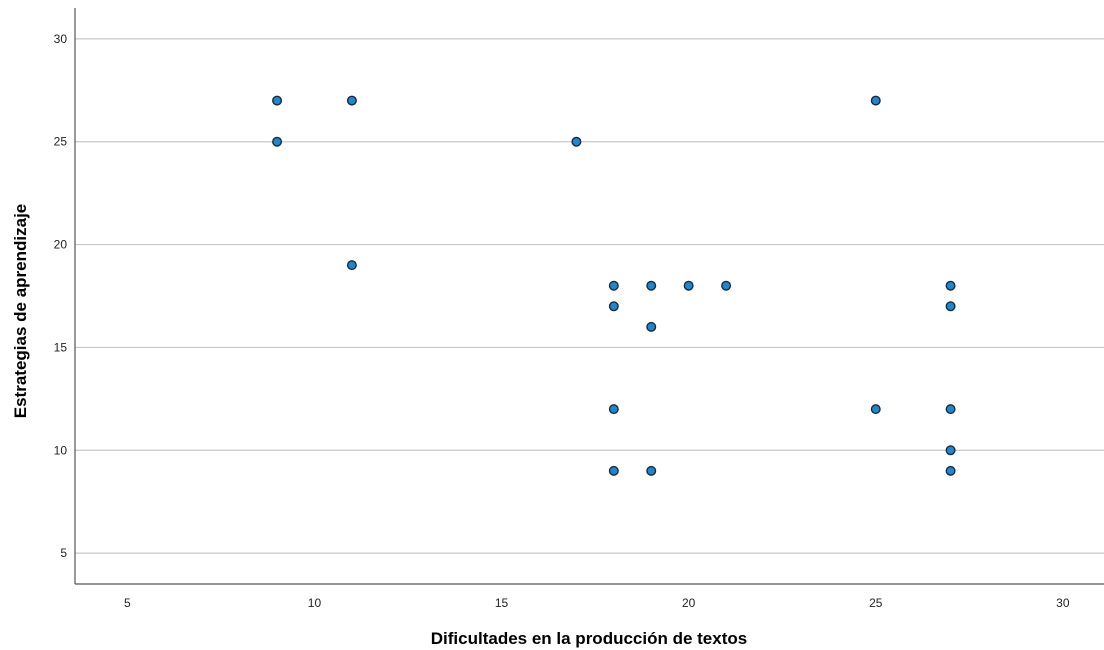 Image resolution: width=1104 pixels, height=650 pixels. I want to click on x-tick-label-15: 15, so click(502, 603).